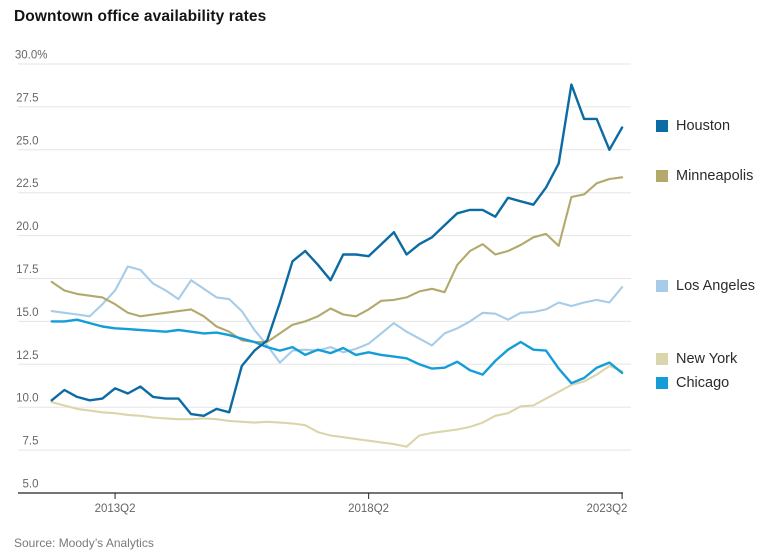 This screenshot has width=774, height=556. I want to click on y-tick-label: 7.5, so click(31, 442).